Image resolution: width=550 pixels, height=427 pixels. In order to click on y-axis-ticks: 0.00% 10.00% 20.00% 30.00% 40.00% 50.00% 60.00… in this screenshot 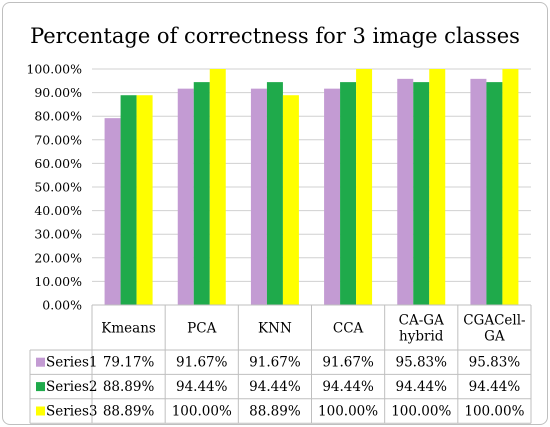, I will do `click(54, 187)`.